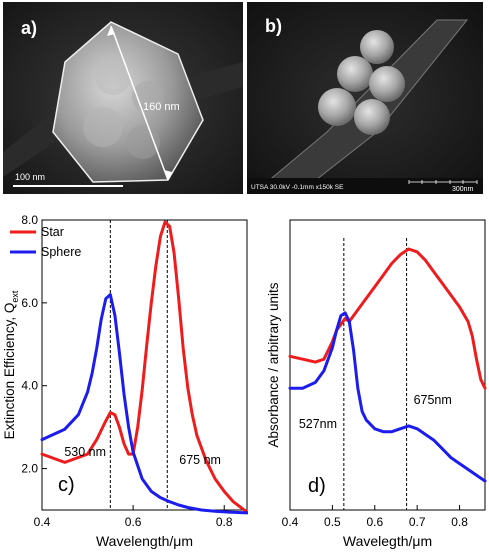  What do you see at coordinates (15, 296) in the screenshot?
I see `y-axis-label-subscript: ext` at bounding box center [15, 296].